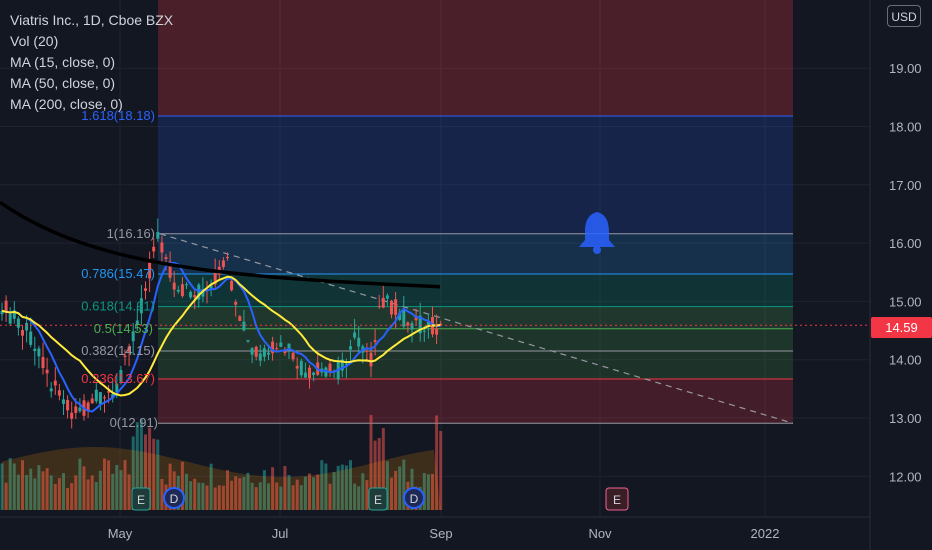 The image size is (932, 550). I want to click on y-tick-label: 17.00, so click(905, 185).